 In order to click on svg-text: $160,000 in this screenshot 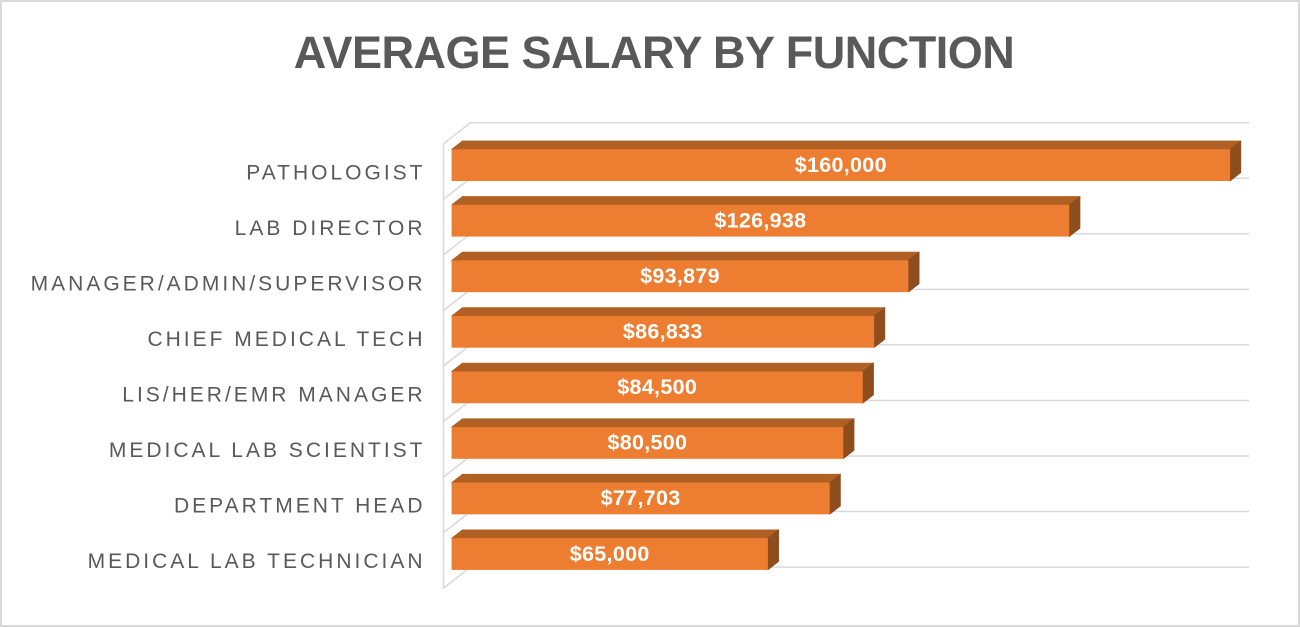, I will do `click(841, 165)`.